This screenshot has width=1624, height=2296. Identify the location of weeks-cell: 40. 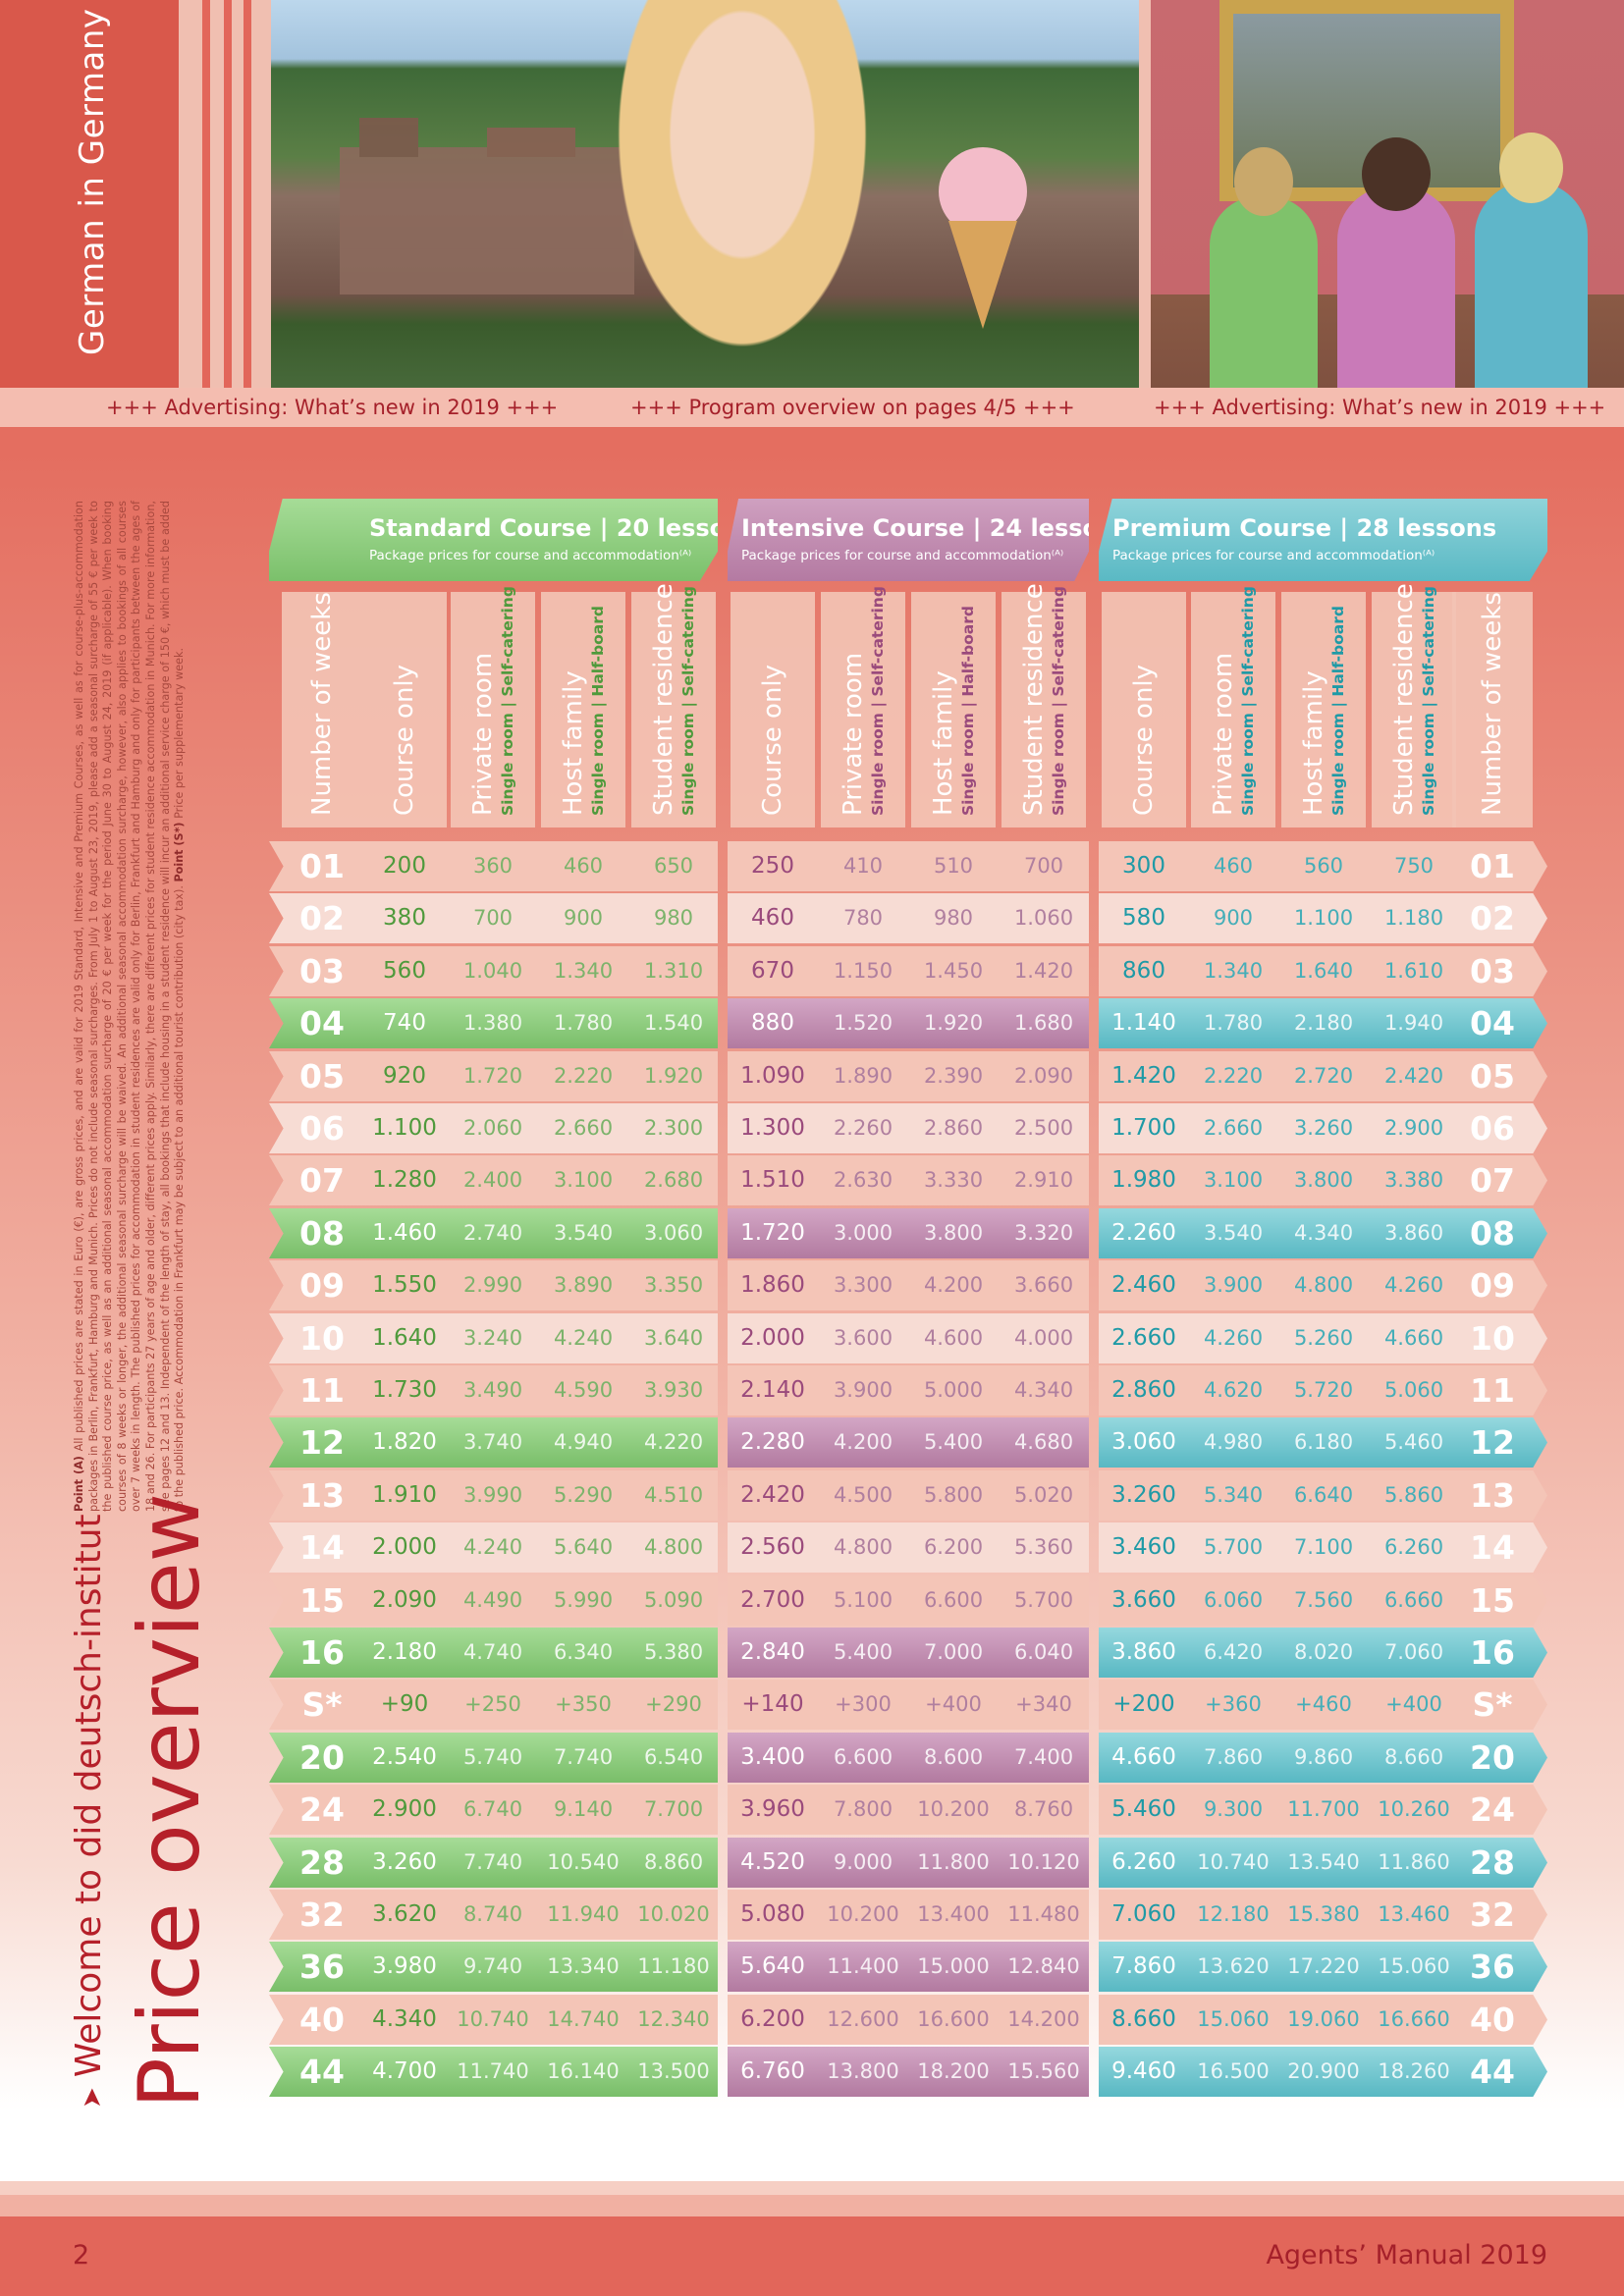
(322, 2020).